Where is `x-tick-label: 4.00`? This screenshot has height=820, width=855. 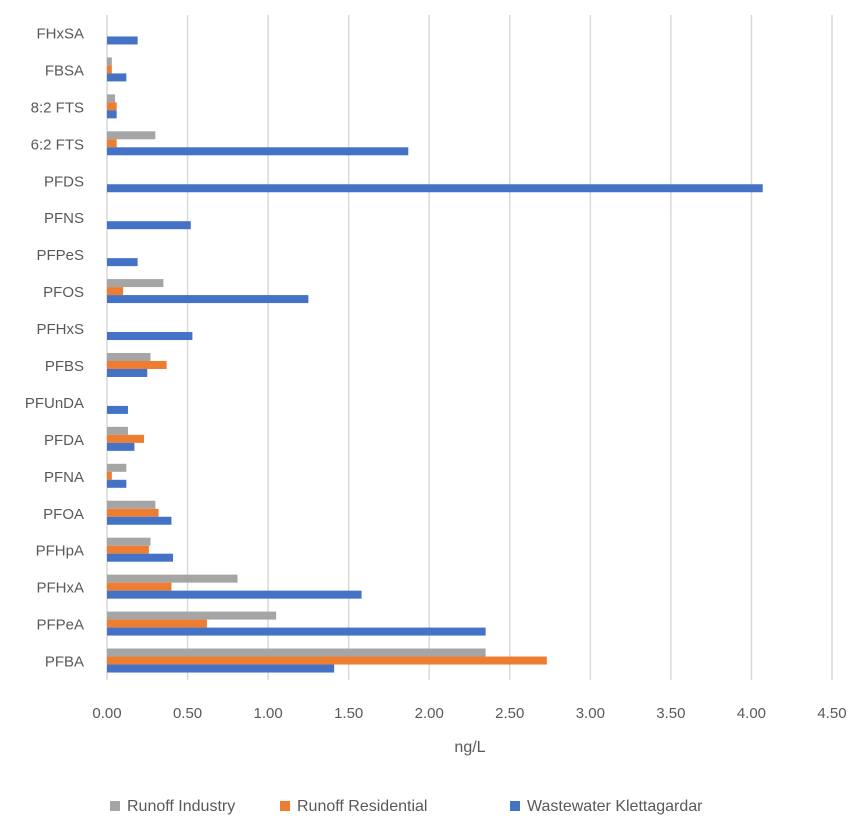 x-tick-label: 4.00 is located at coordinates (751, 713).